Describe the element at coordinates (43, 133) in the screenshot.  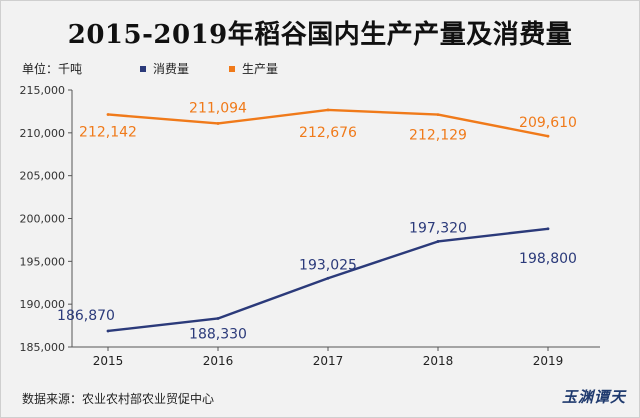
I see `y-tick-label: 210,000` at that location.